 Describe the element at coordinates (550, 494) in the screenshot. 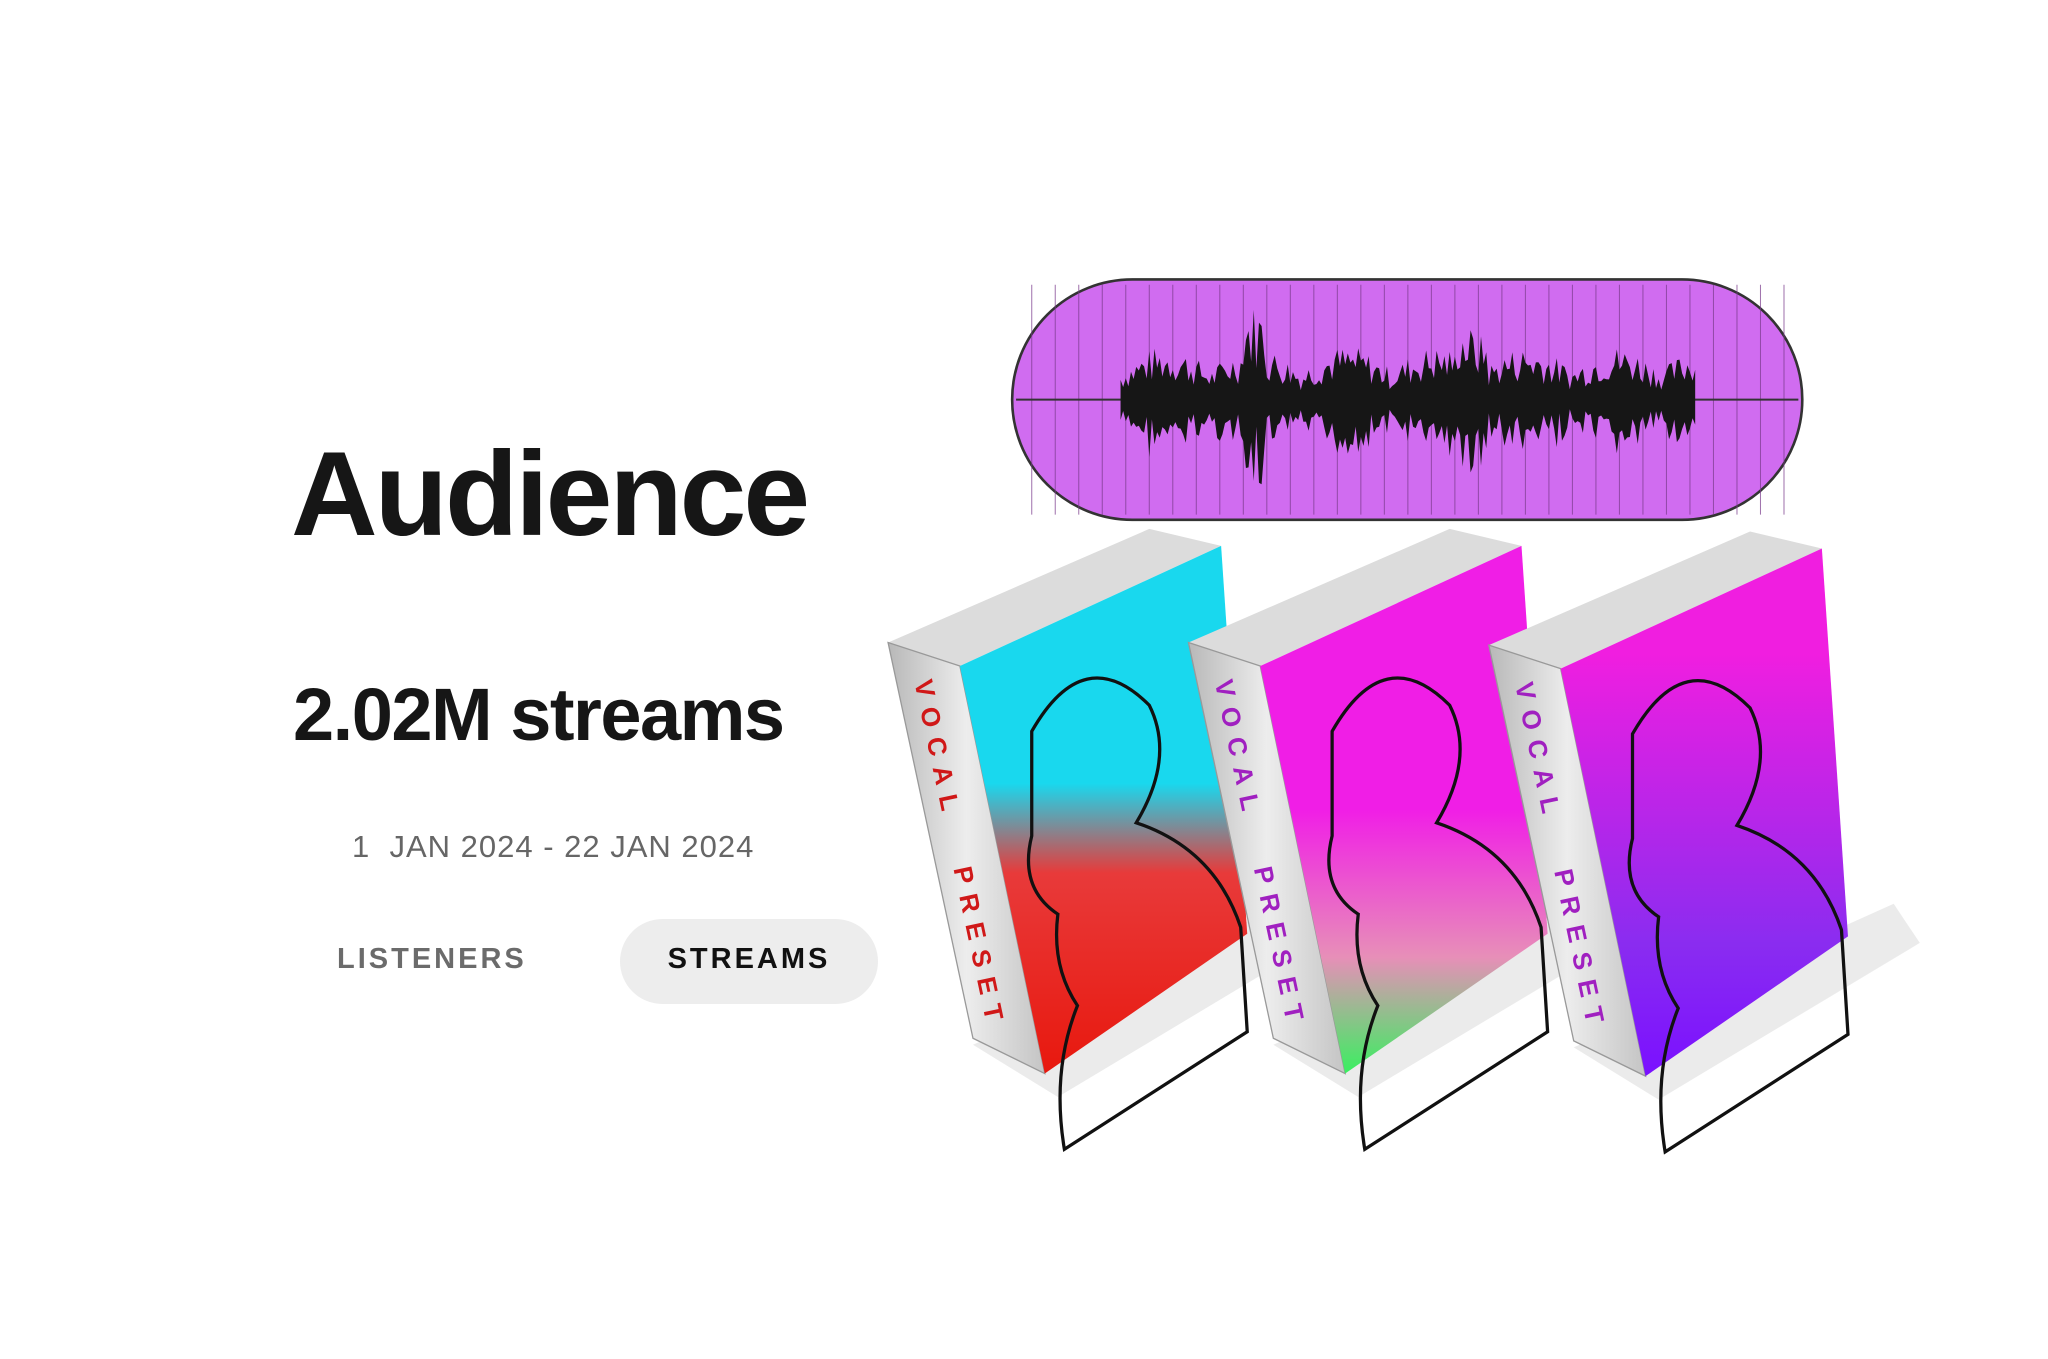

I see `title: Audience` at that location.